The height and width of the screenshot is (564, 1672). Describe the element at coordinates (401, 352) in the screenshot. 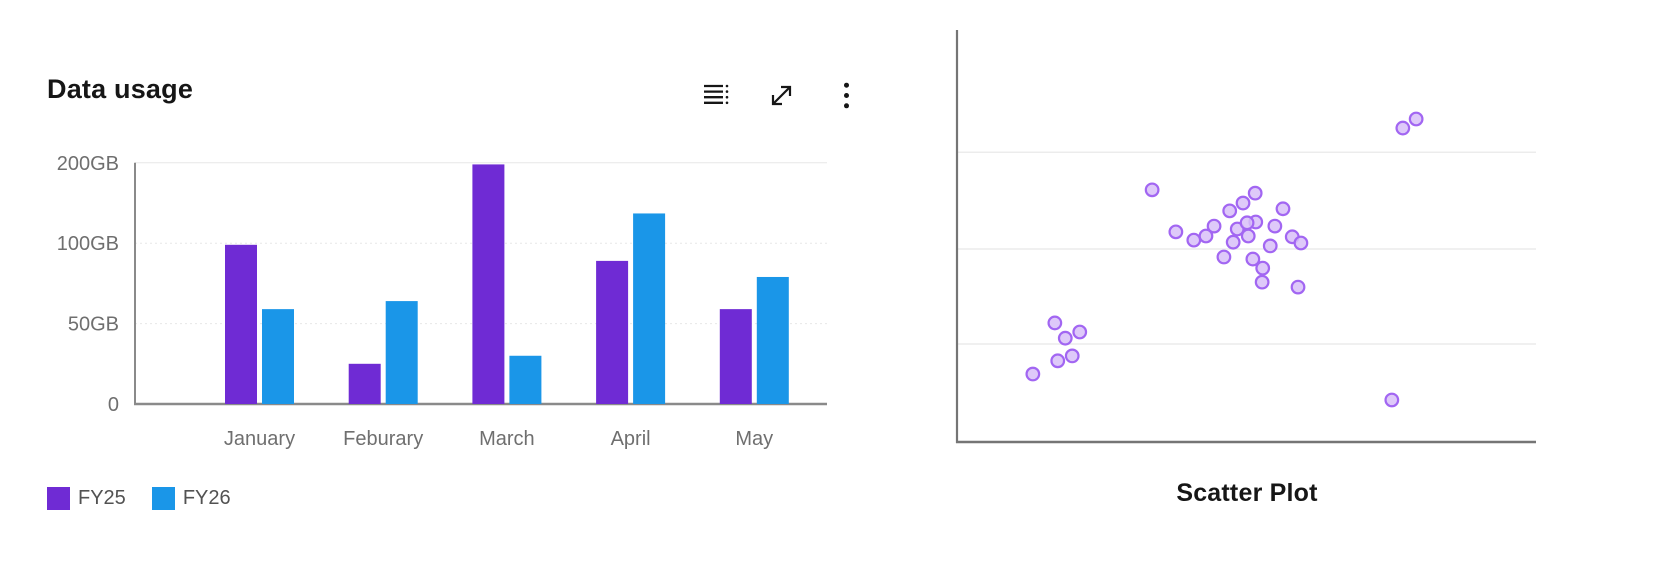

I see `bar-FY26-Feburary` at that location.